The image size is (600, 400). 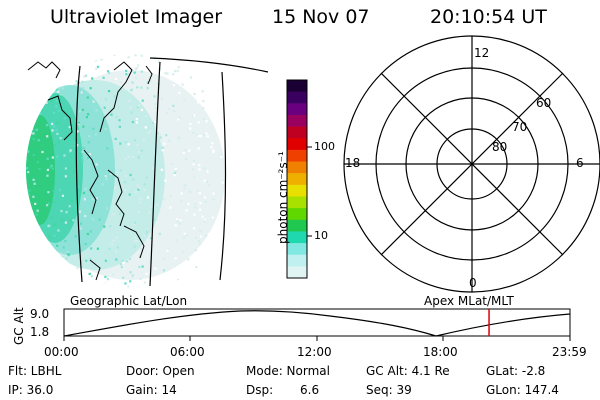 I want to click on mlt-6-label: 6, so click(x=580, y=163).